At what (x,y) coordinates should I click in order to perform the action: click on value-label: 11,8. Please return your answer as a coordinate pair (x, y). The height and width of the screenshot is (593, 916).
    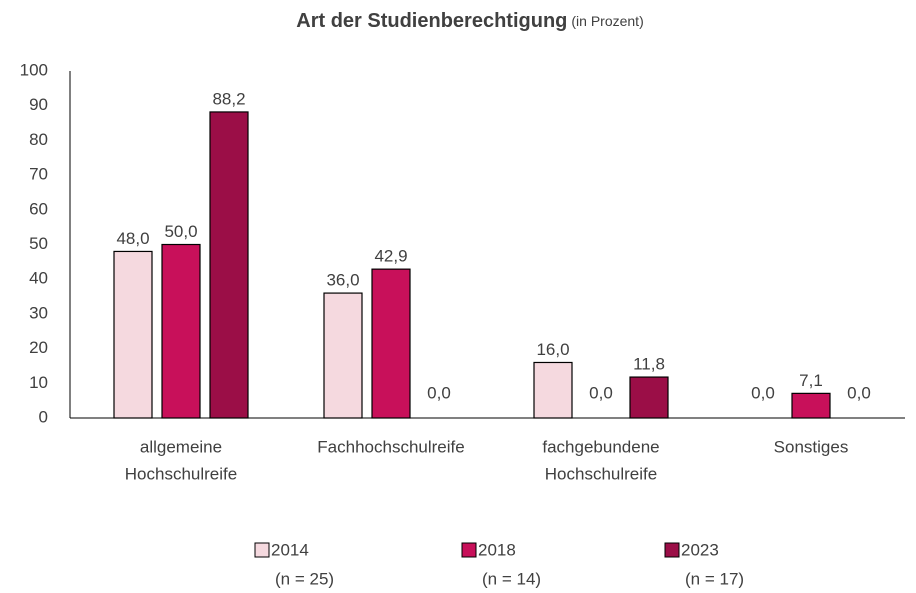
    Looking at the image, I should click on (649, 364).